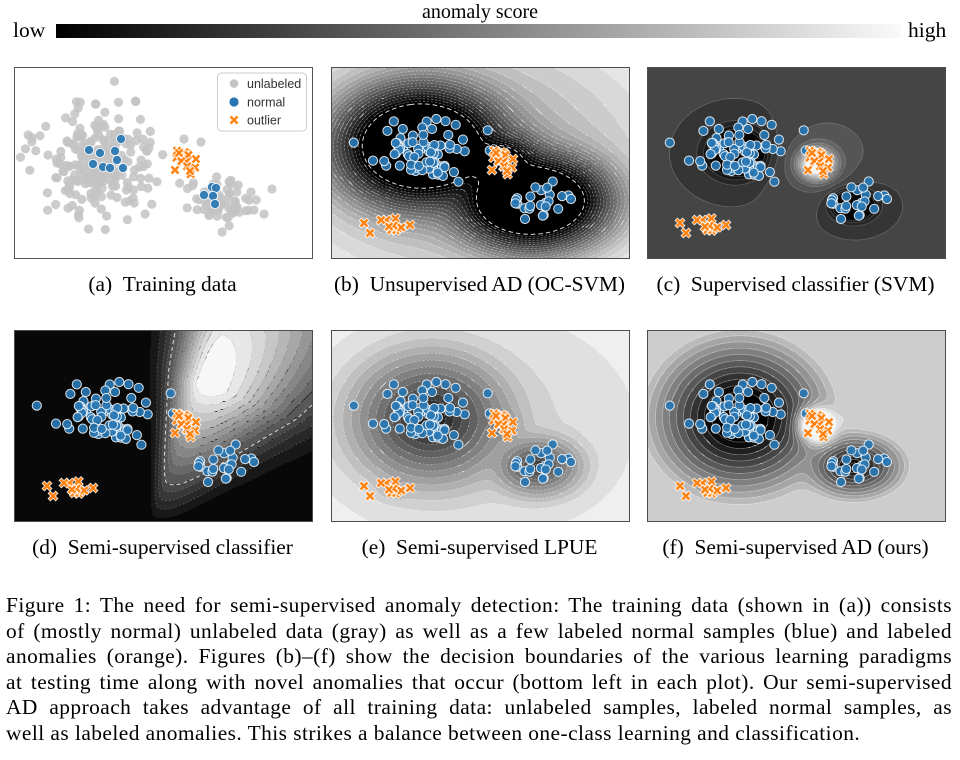  I want to click on svg-text: unlabeled, so click(274, 84).